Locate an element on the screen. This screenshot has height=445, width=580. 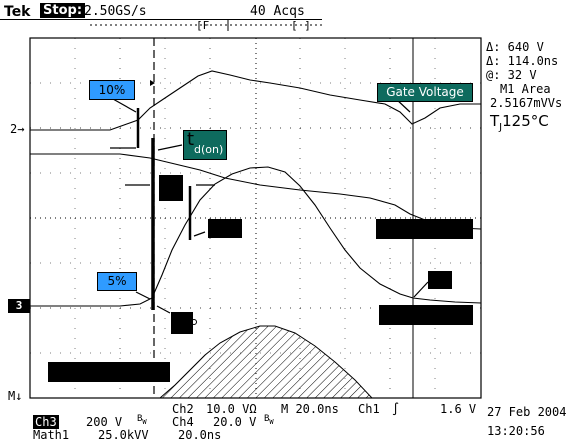
td-on-label: t d(on) is located at coordinates (205, 144).